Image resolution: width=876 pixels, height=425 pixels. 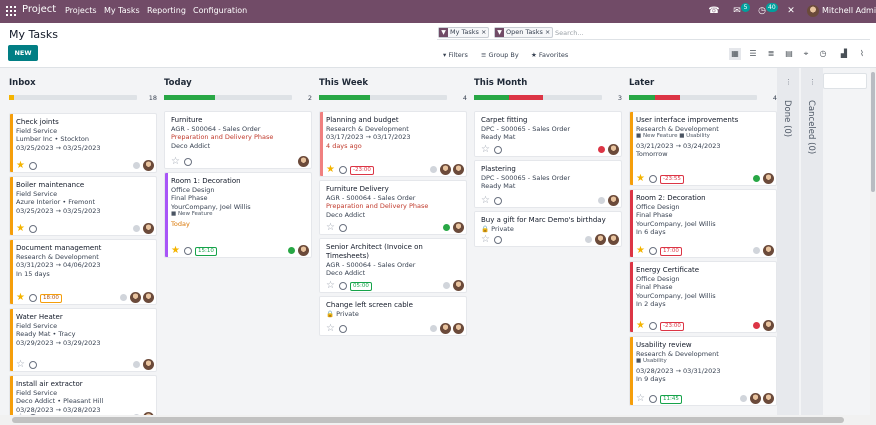 What do you see at coordinates (500, 55) in the screenshot?
I see `group-by-button: ≡ Group By` at bounding box center [500, 55].